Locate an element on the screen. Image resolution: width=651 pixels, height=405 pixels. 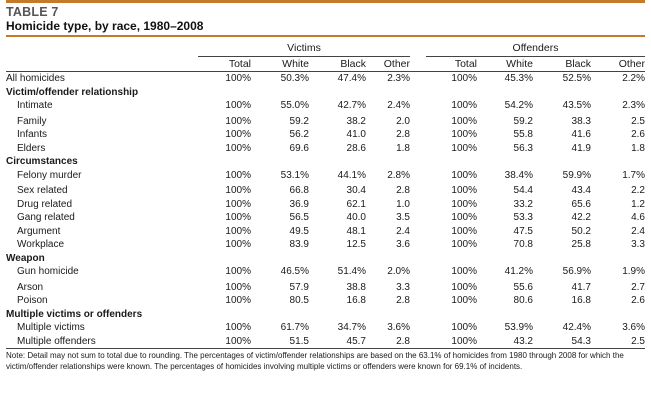
cell: 43.2 is located at coordinates (523, 341).